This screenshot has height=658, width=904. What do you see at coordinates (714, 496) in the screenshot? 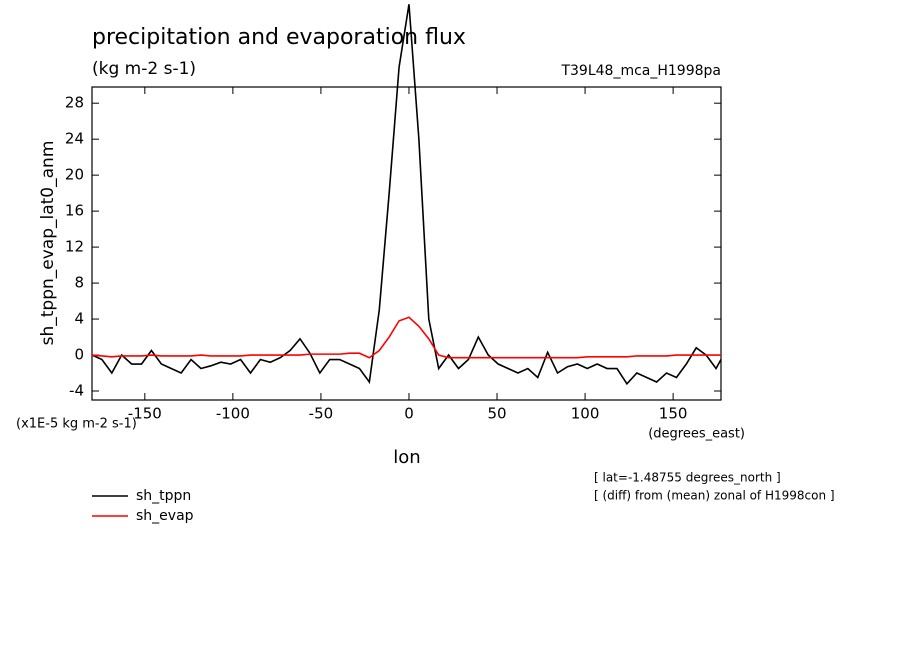
I see `annotation: [ (diff) from (mean) zonal of H1998con ]` at bounding box center [714, 496].